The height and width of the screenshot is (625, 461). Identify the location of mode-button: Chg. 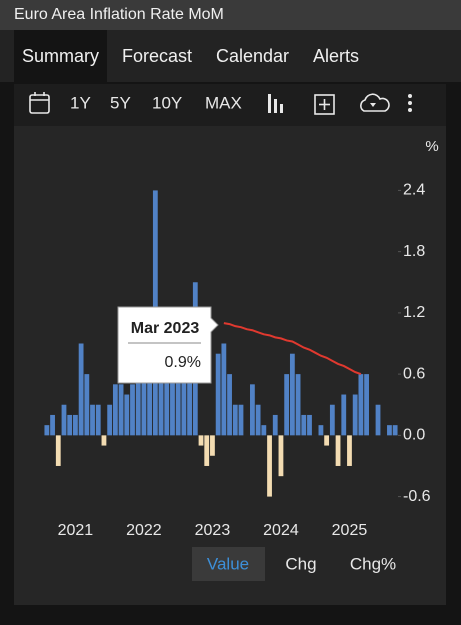
(300, 563).